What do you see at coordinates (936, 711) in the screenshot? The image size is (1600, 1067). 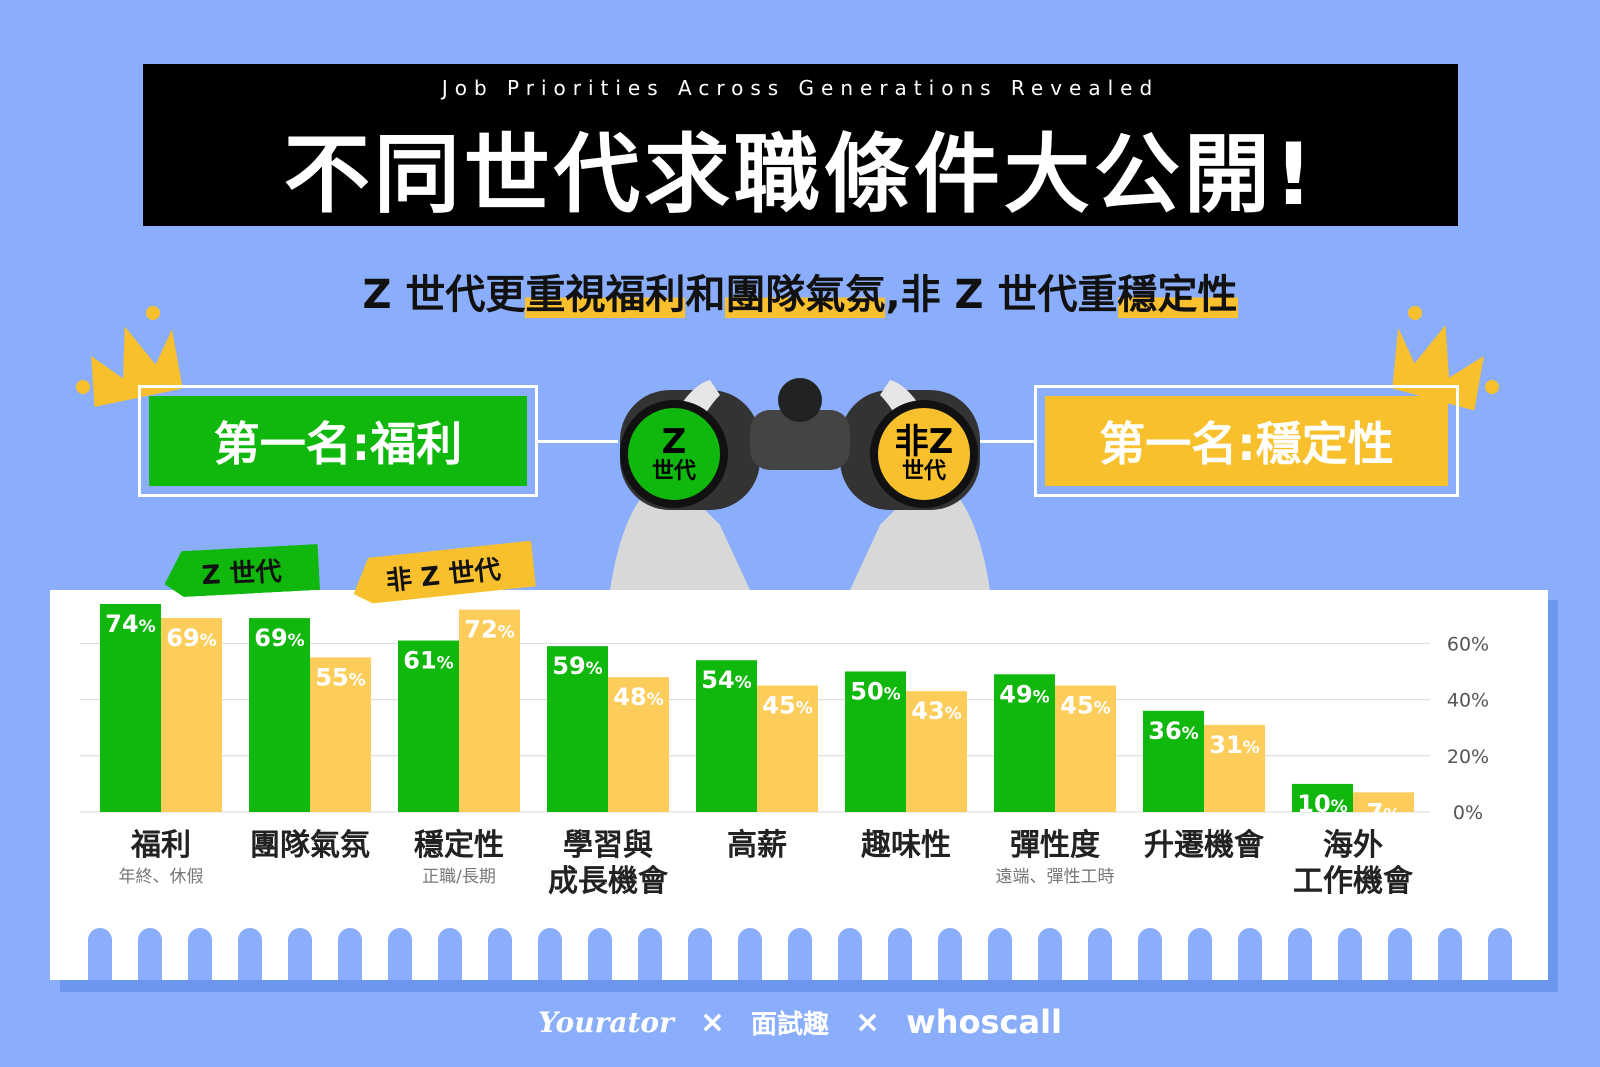 I see `data-label: 43%` at bounding box center [936, 711].